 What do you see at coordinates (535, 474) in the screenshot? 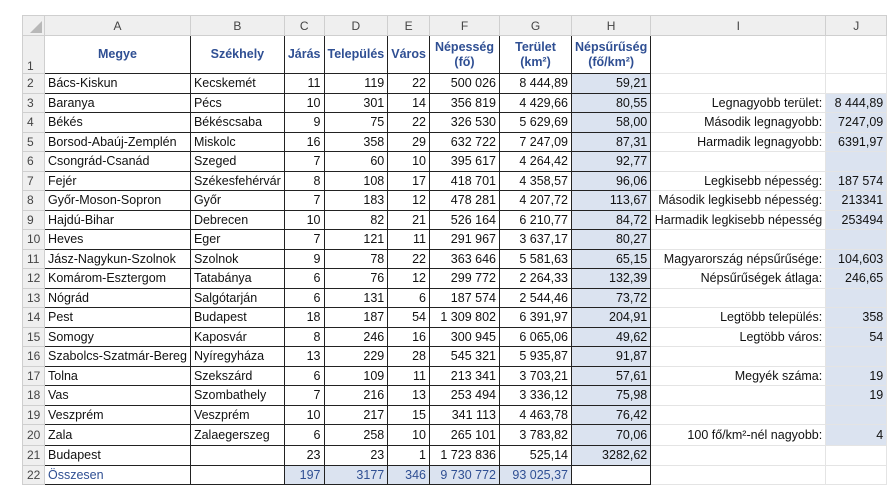
I see `cell-g22: 93 025,37` at bounding box center [535, 474].